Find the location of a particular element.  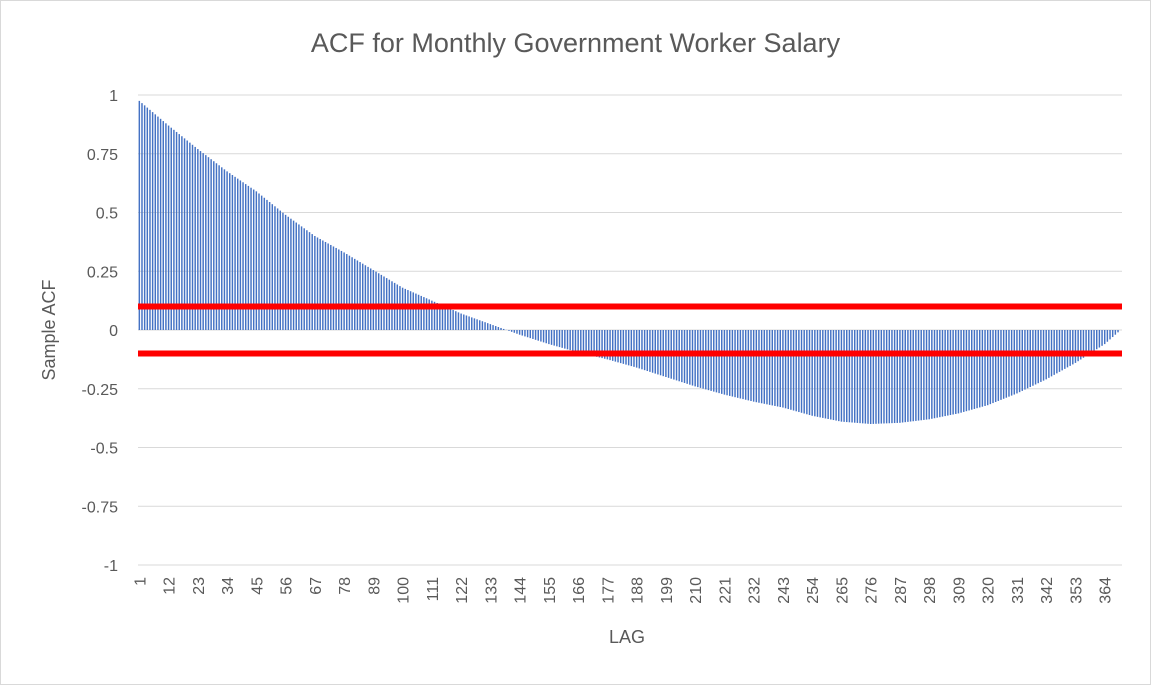

x-tick-label: 199 is located at coordinates (667, 590).